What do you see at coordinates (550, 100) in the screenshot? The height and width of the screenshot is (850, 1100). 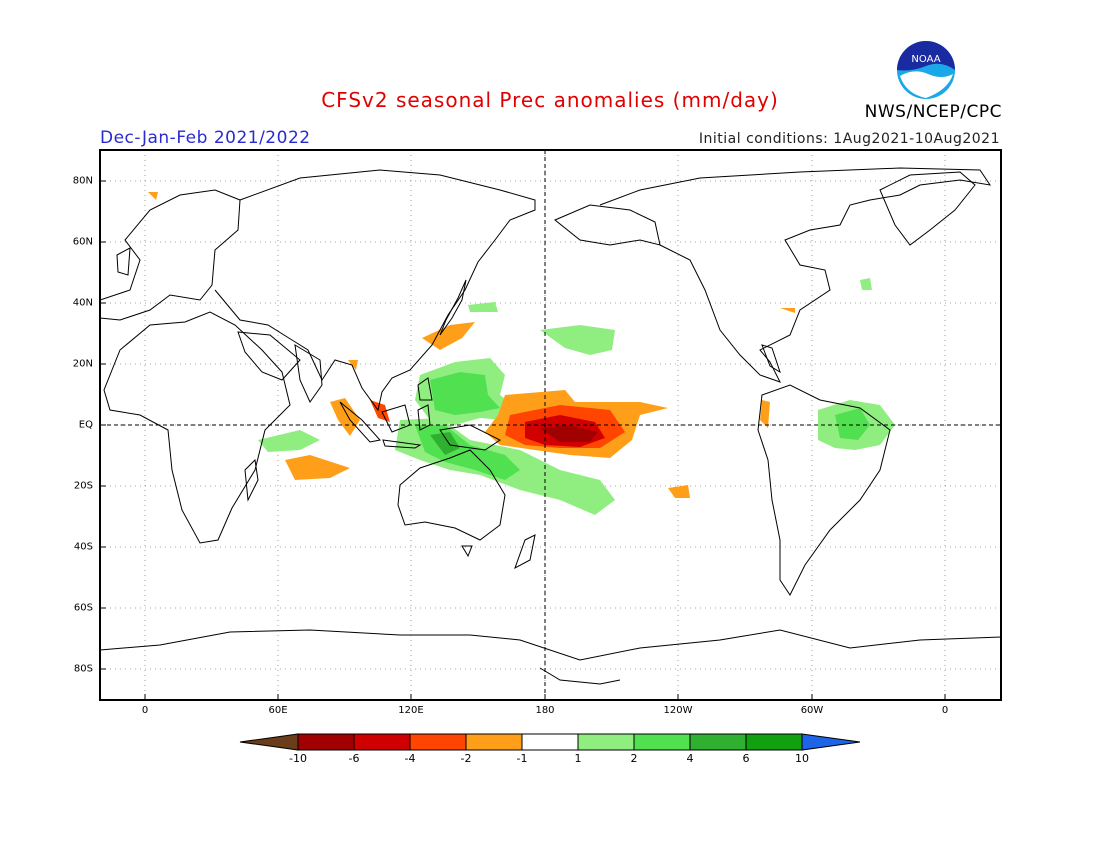 I see `chart-title: CFSv2 seasonal Prec anomalies (mm/day)` at bounding box center [550, 100].